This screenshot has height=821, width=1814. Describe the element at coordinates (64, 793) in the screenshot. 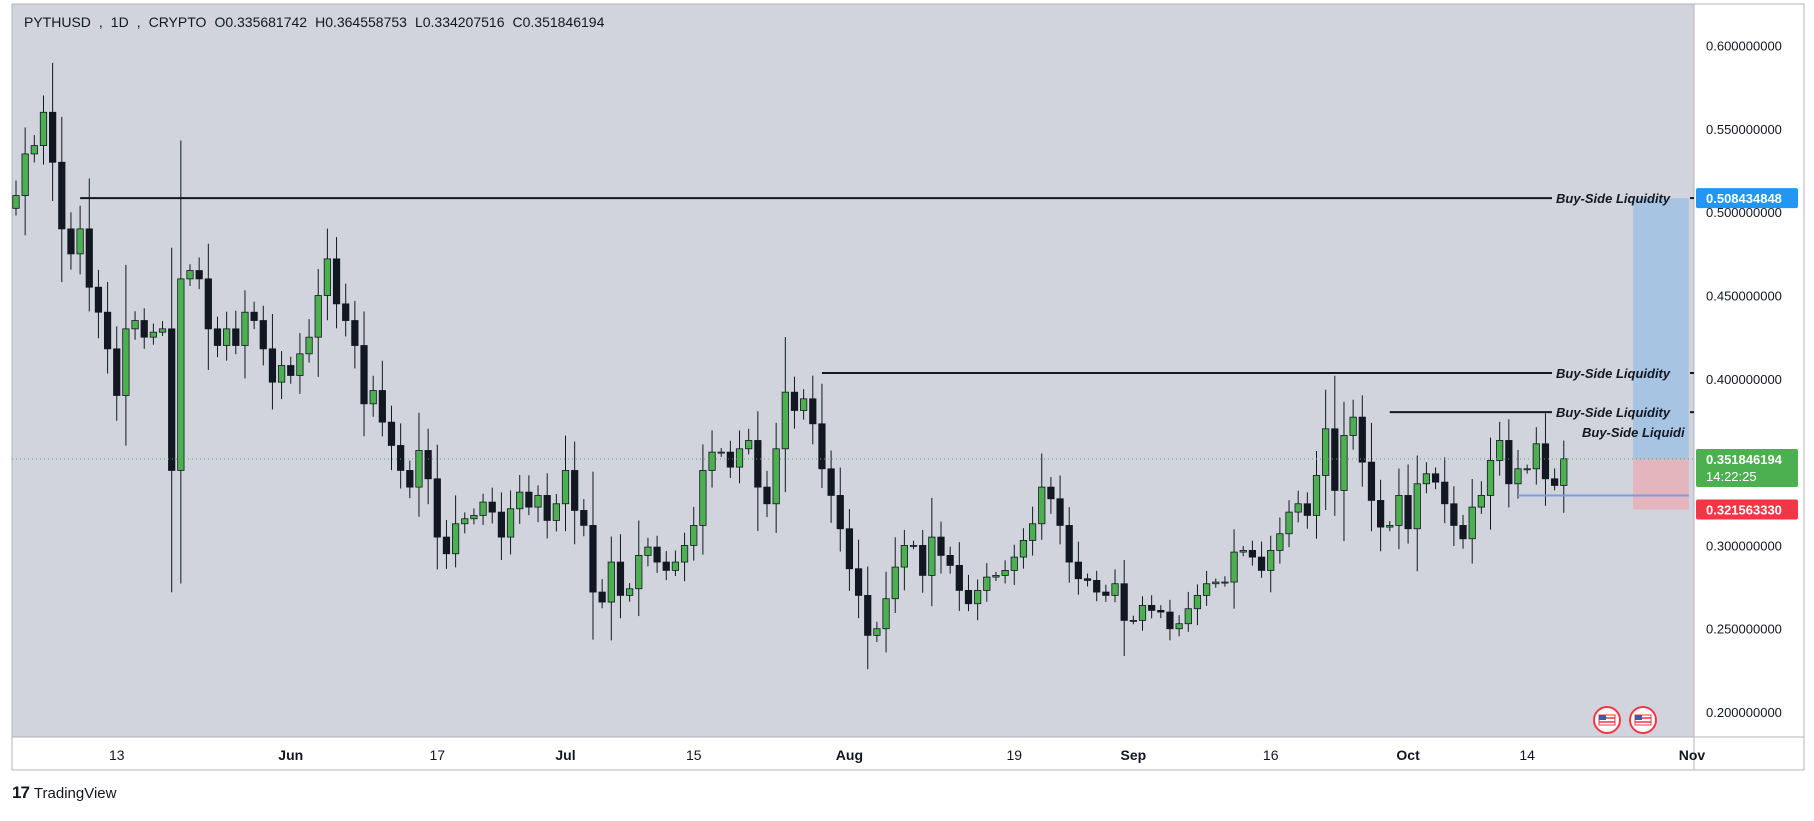

I see `tradingview-brand: 17 TradingView` at that location.